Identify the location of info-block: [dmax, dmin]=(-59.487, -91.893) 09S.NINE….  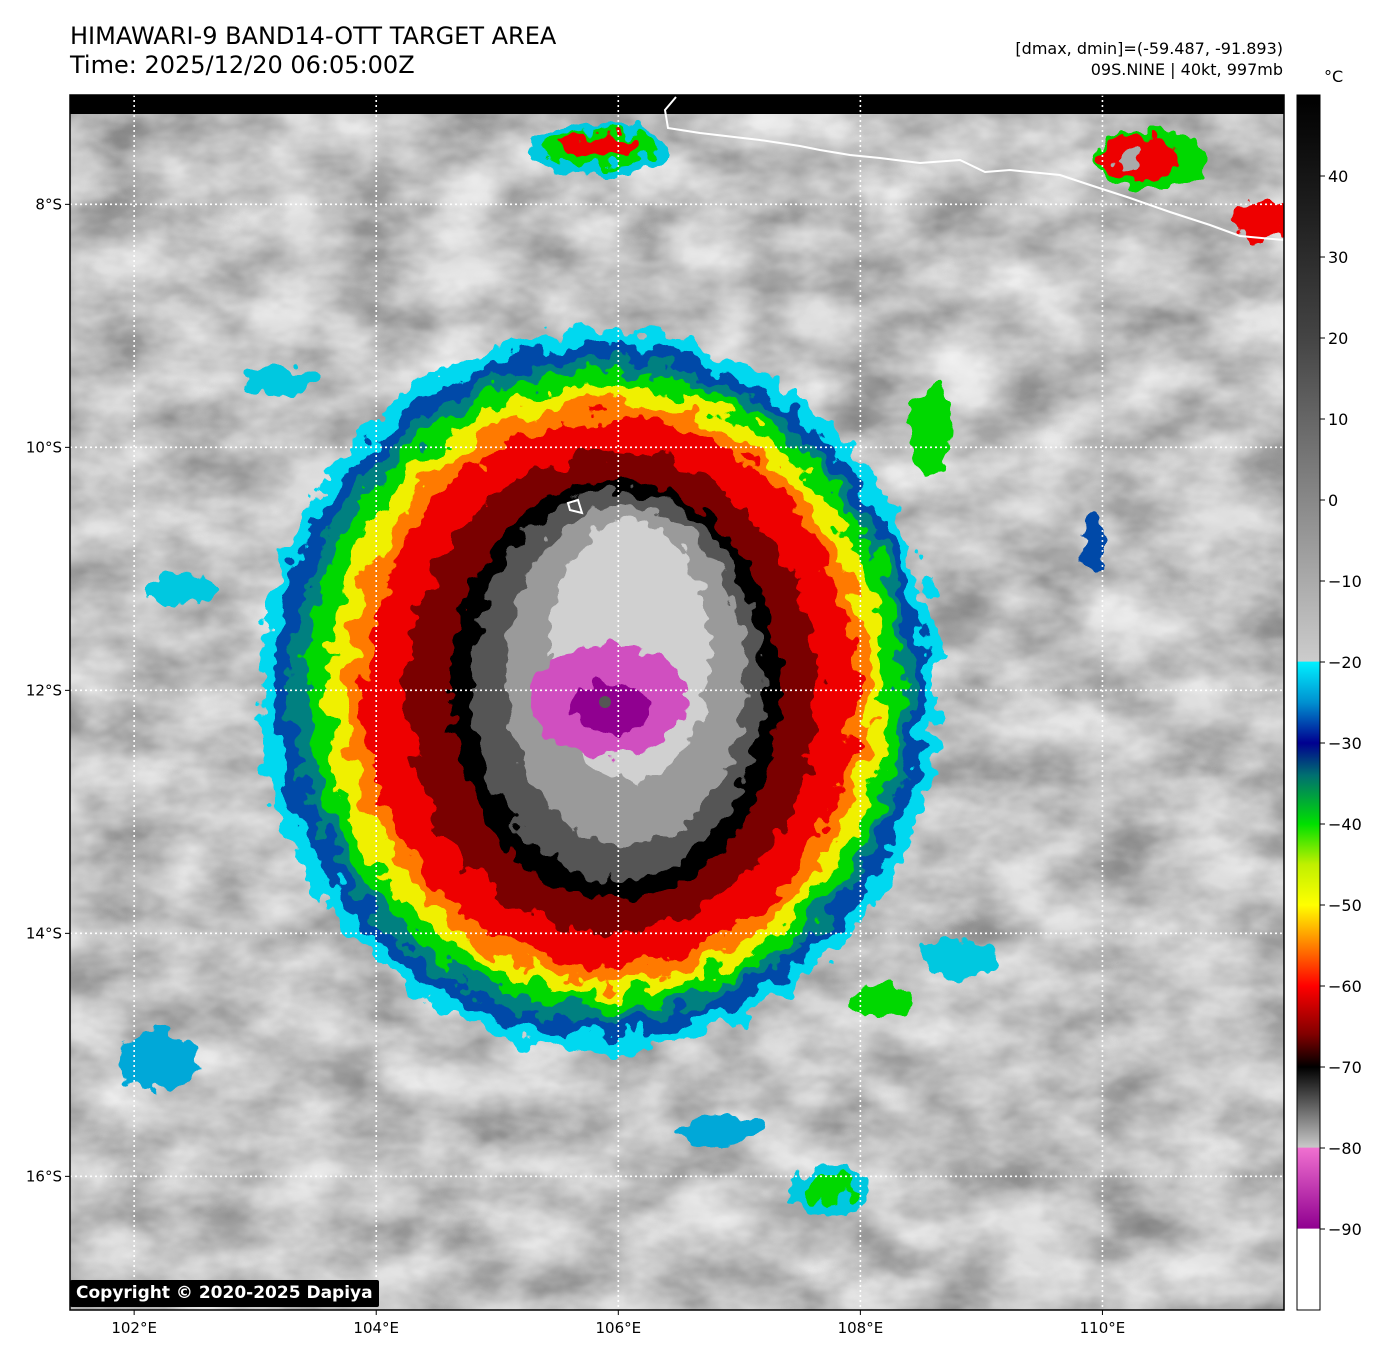
(1149, 59).